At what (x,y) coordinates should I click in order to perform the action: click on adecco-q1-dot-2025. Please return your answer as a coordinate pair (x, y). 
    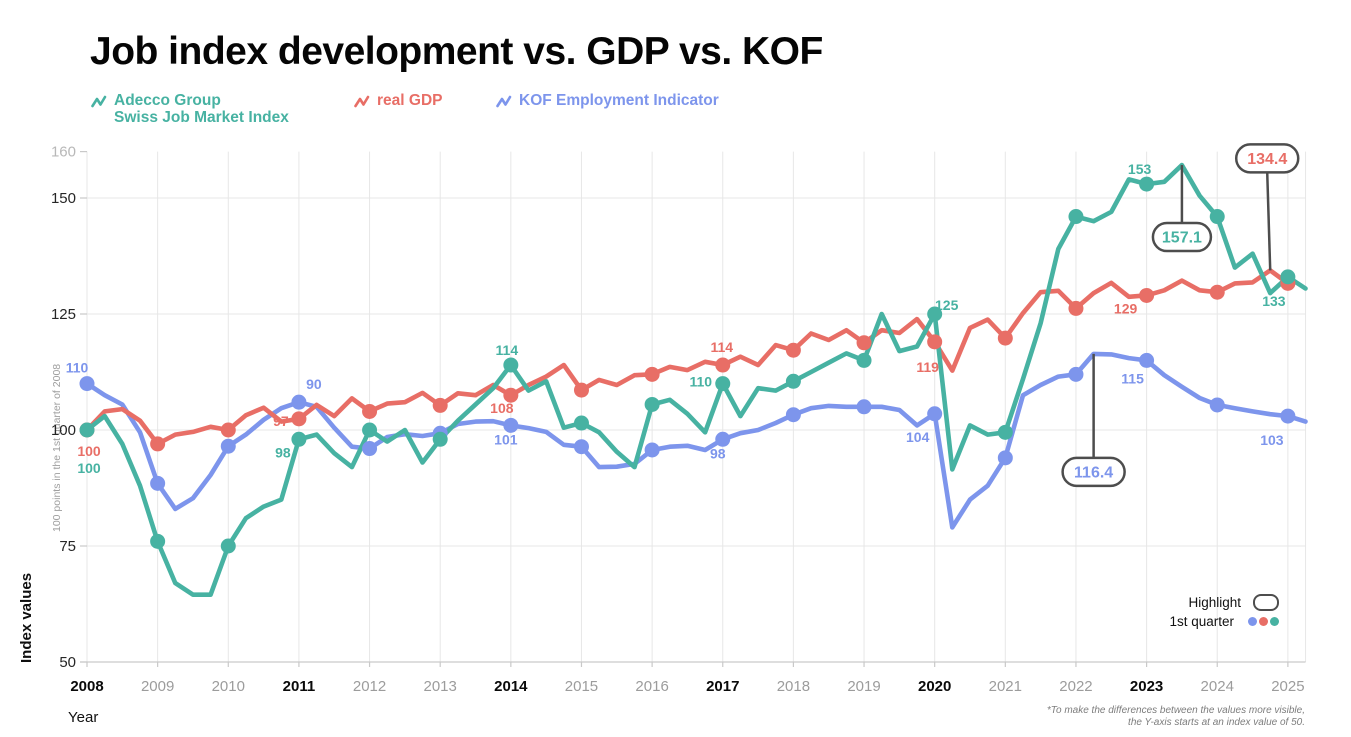
    Looking at the image, I should click on (1288, 277).